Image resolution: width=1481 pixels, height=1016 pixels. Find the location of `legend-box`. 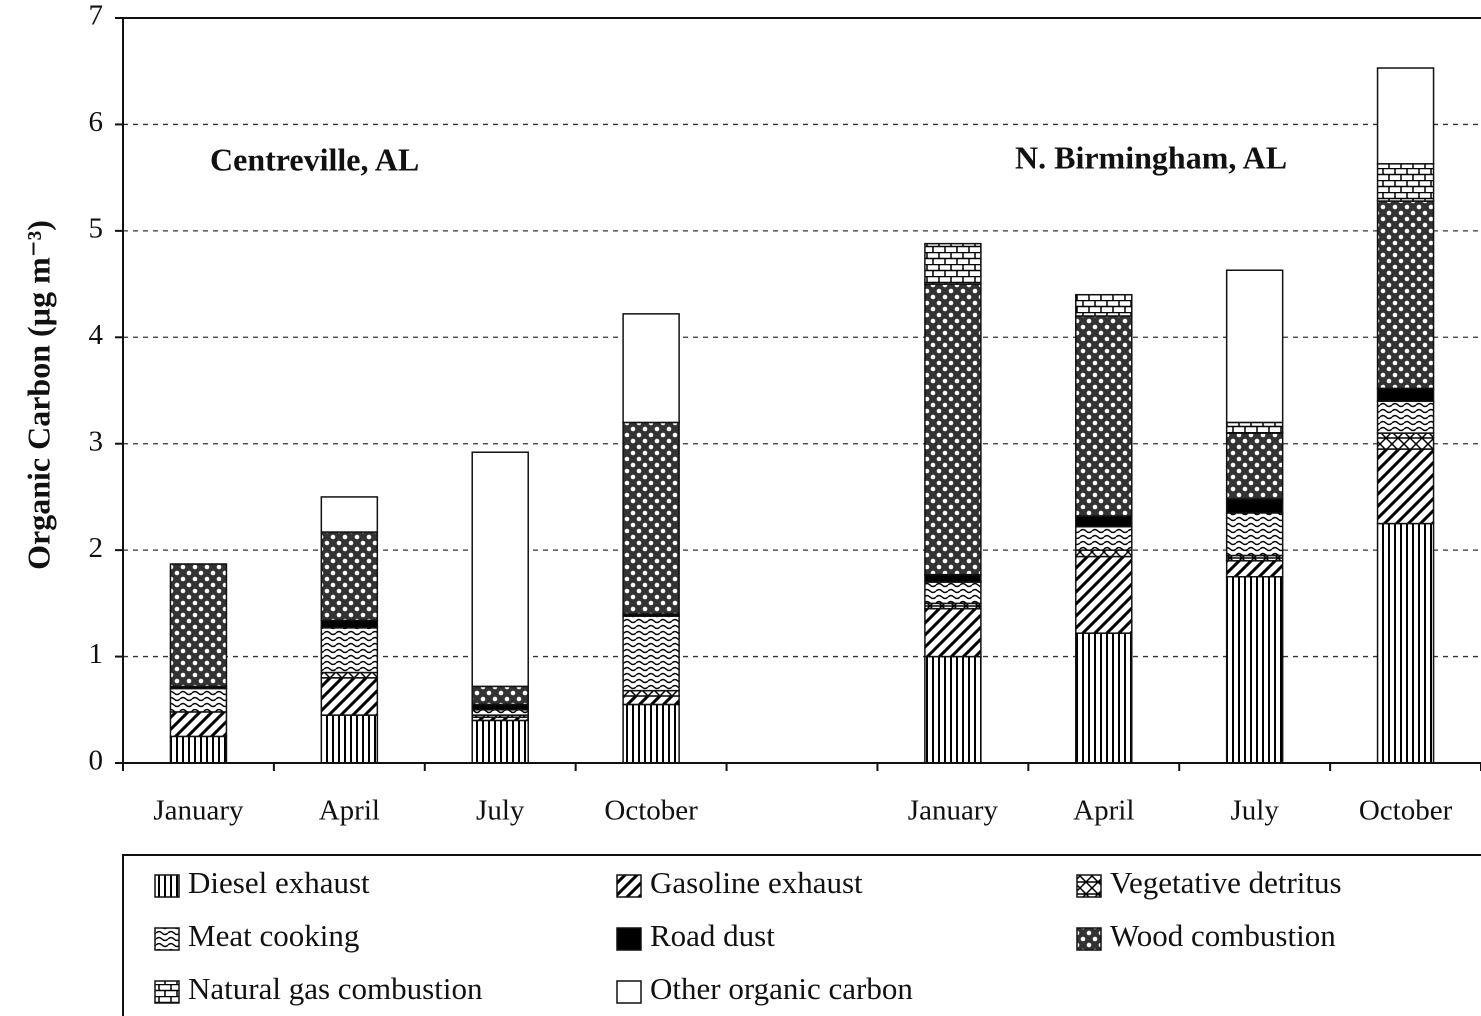

legend-box is located at coordinates (801, 935).